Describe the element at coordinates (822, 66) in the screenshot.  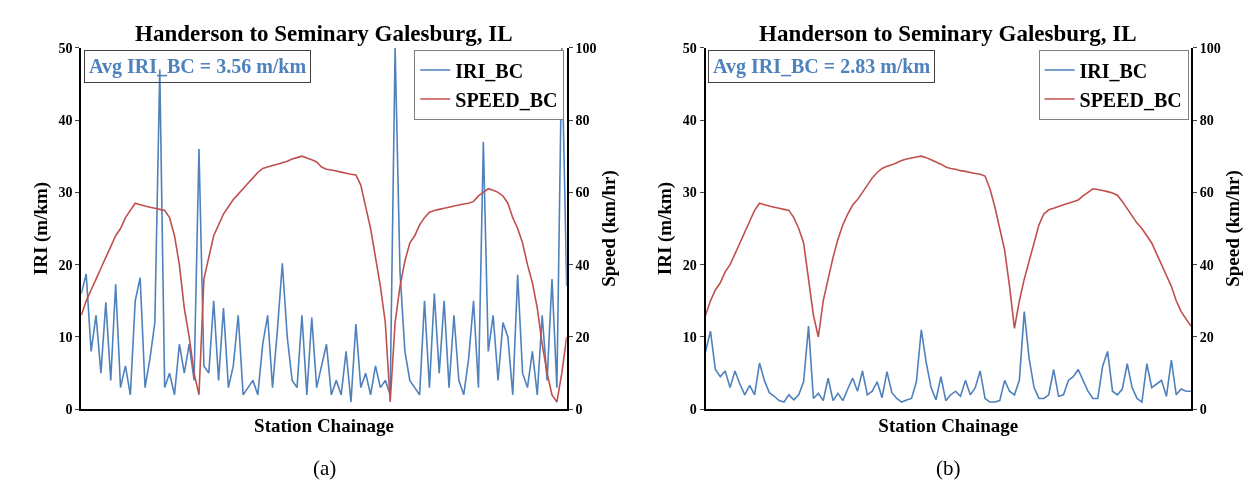
I see `annotation: Avg IRI_BC = 2.83 m/km` at that location.